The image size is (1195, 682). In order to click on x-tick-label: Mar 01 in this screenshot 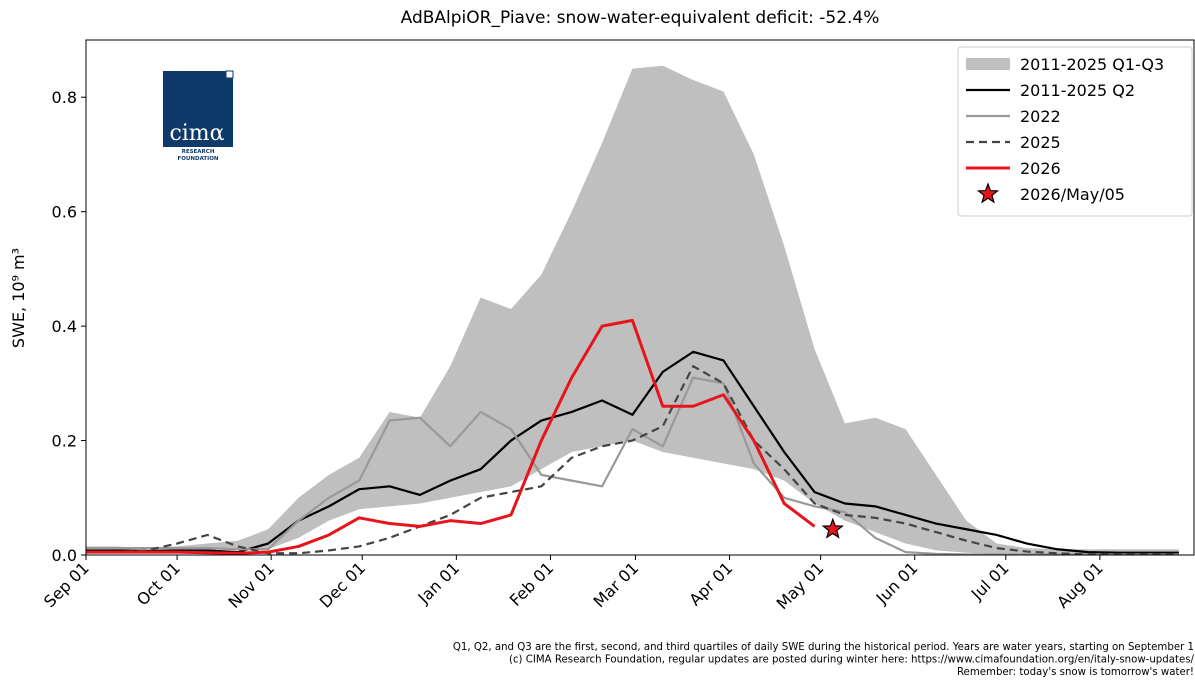, I will do `click(615, 584)`.